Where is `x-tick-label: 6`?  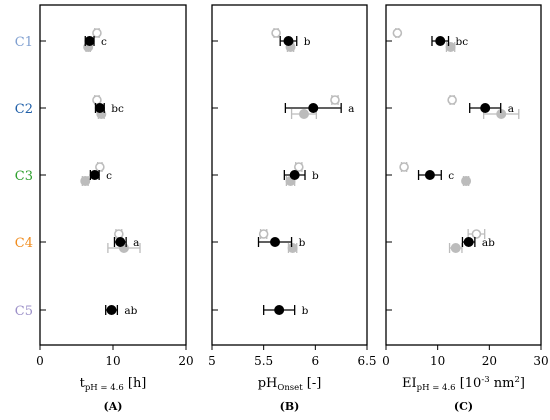 x-tick-label: 6 is located at coordinates (316, 361).